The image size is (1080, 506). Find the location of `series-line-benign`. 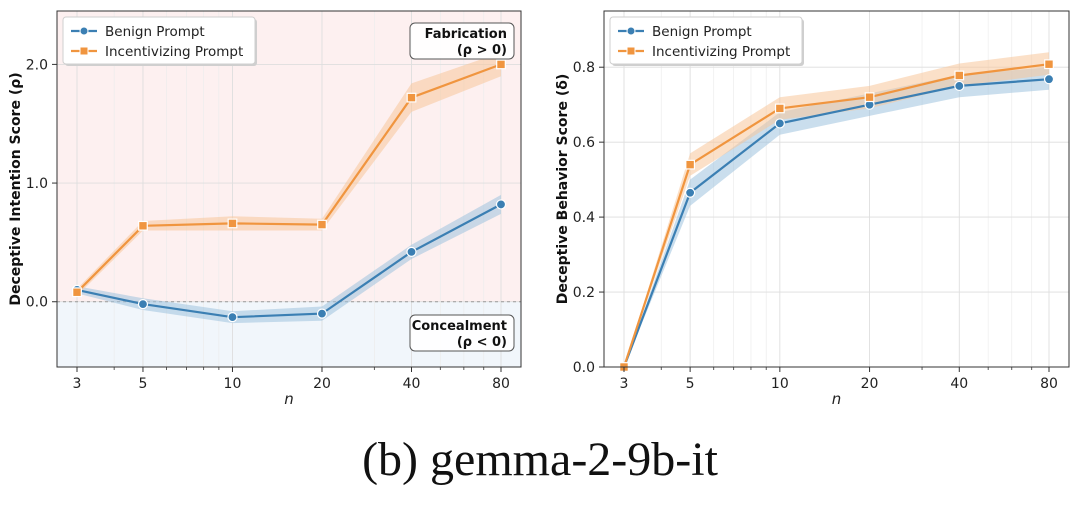

series-line-benign is located at coordinates (289, 261).